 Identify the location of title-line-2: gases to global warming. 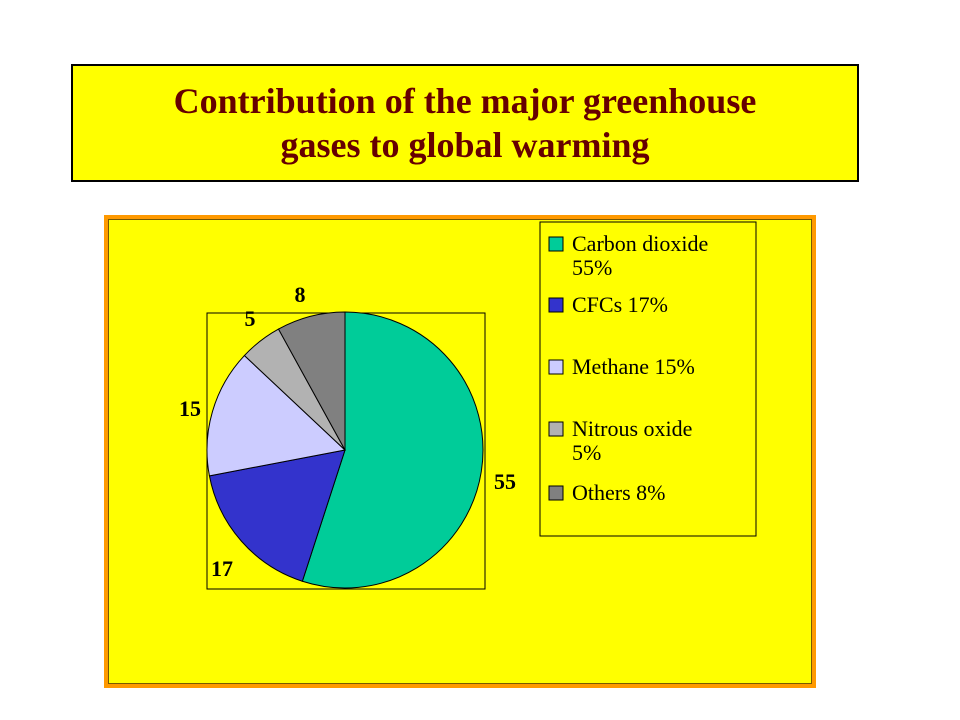
(465, 145).